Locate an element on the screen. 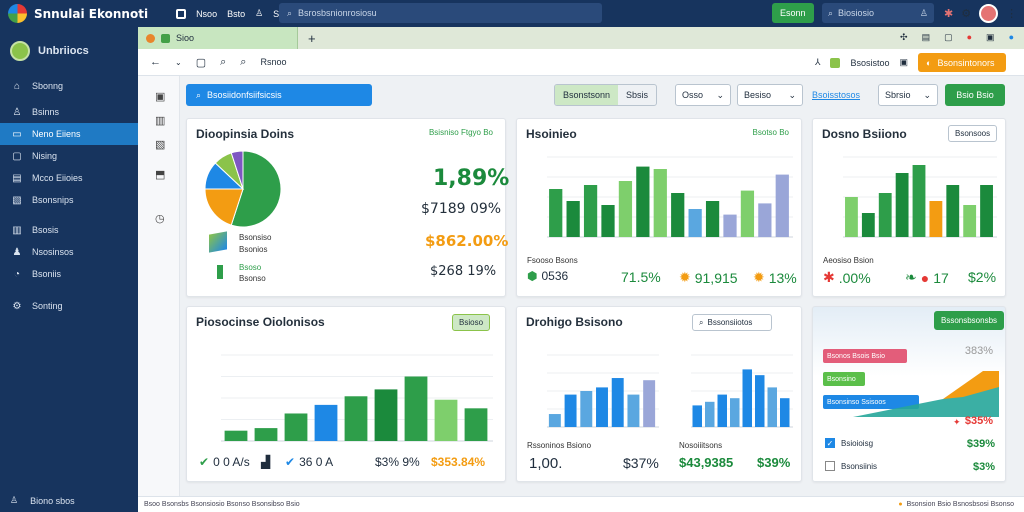 Image resolution: width=1024 pixels, height=512 pixels. card-button: Bsioso is located at coordinates (471, 322).